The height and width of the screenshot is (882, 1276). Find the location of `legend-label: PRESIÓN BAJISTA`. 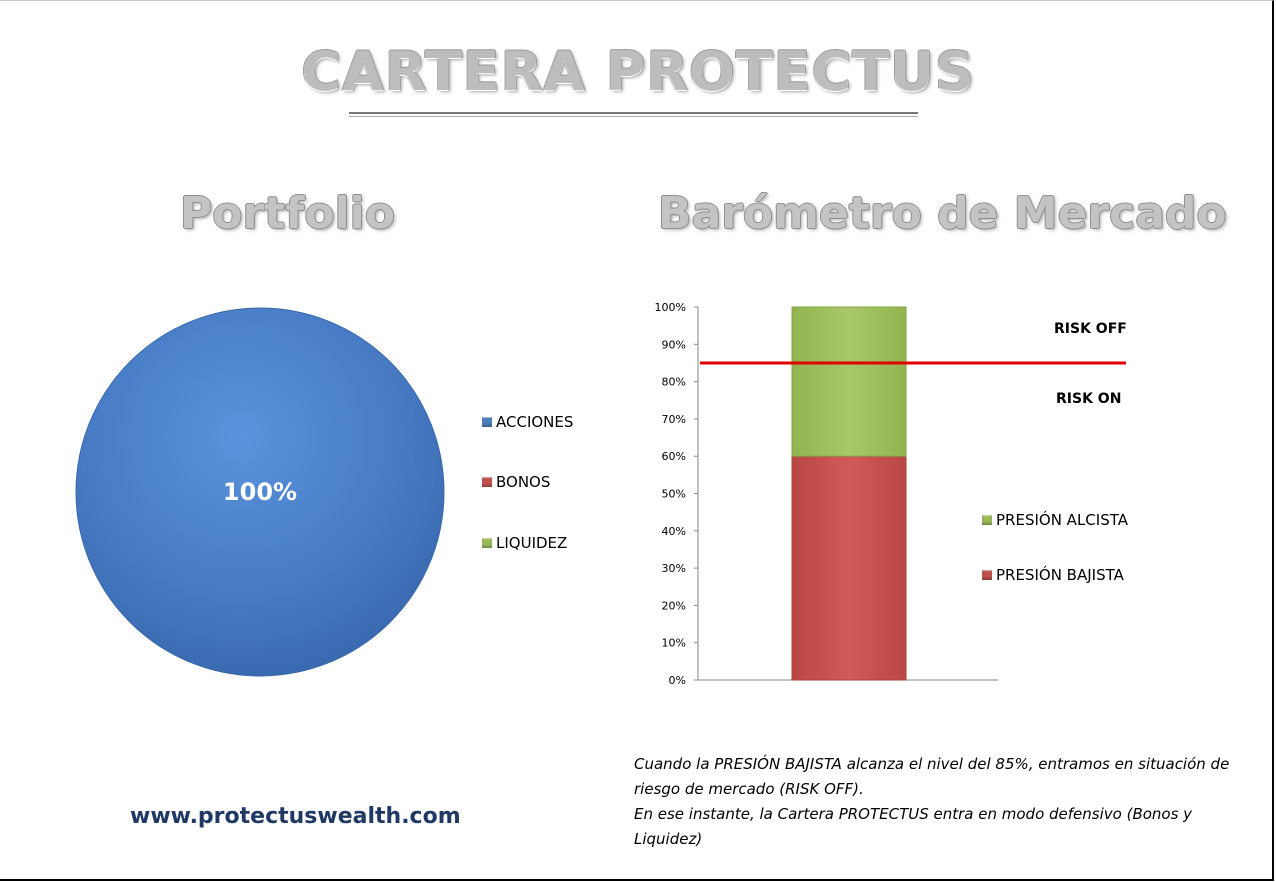

legend-label: PRESIÓN BAJISTA is located at coordinates (1060, 575).